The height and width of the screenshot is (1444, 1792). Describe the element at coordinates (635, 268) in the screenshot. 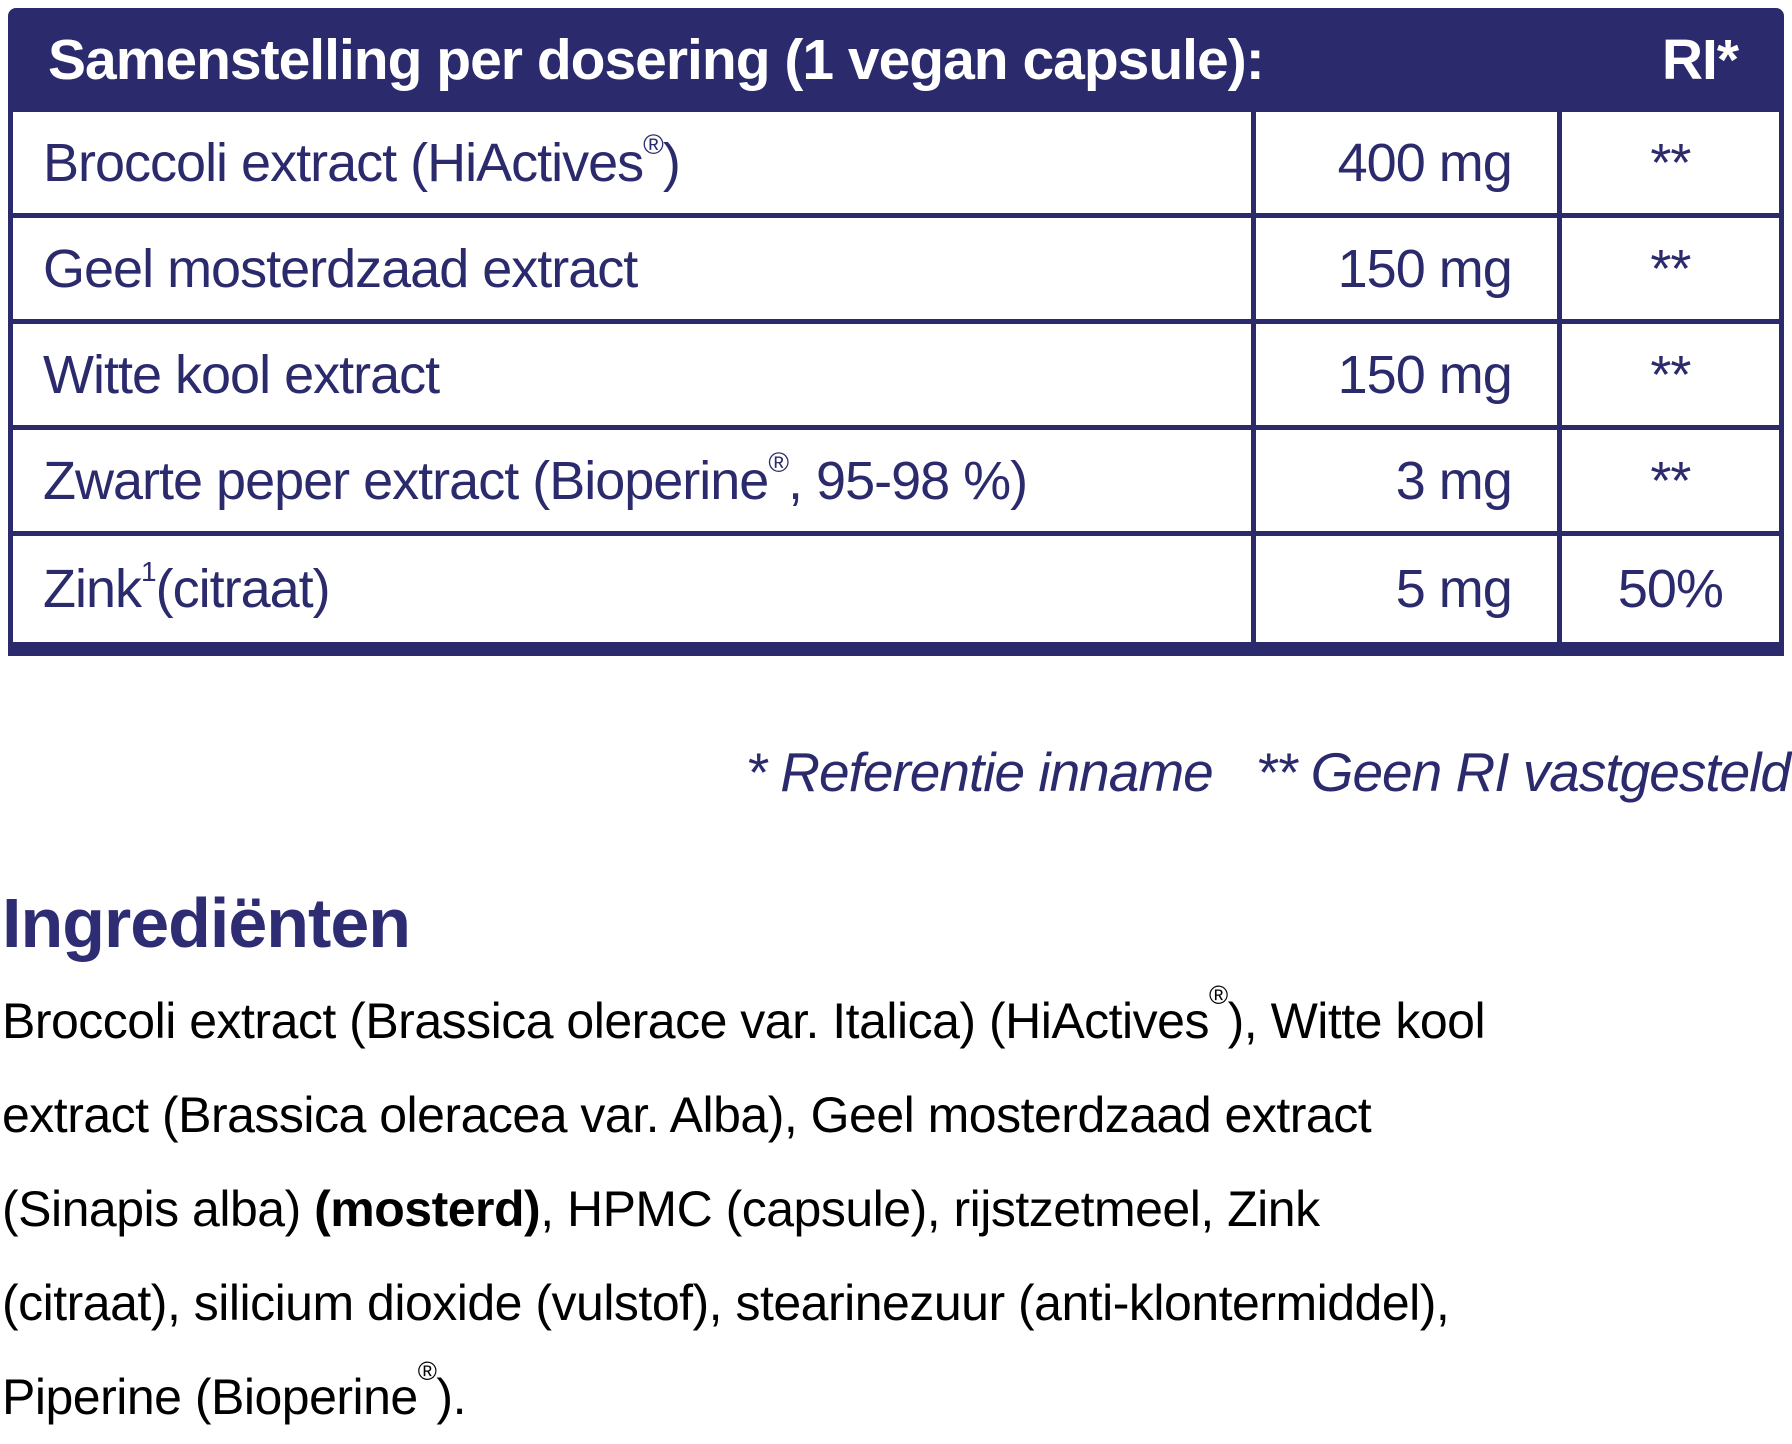

I see `ingredient-name-cell: Geel mosterdzaad extract` at that location.